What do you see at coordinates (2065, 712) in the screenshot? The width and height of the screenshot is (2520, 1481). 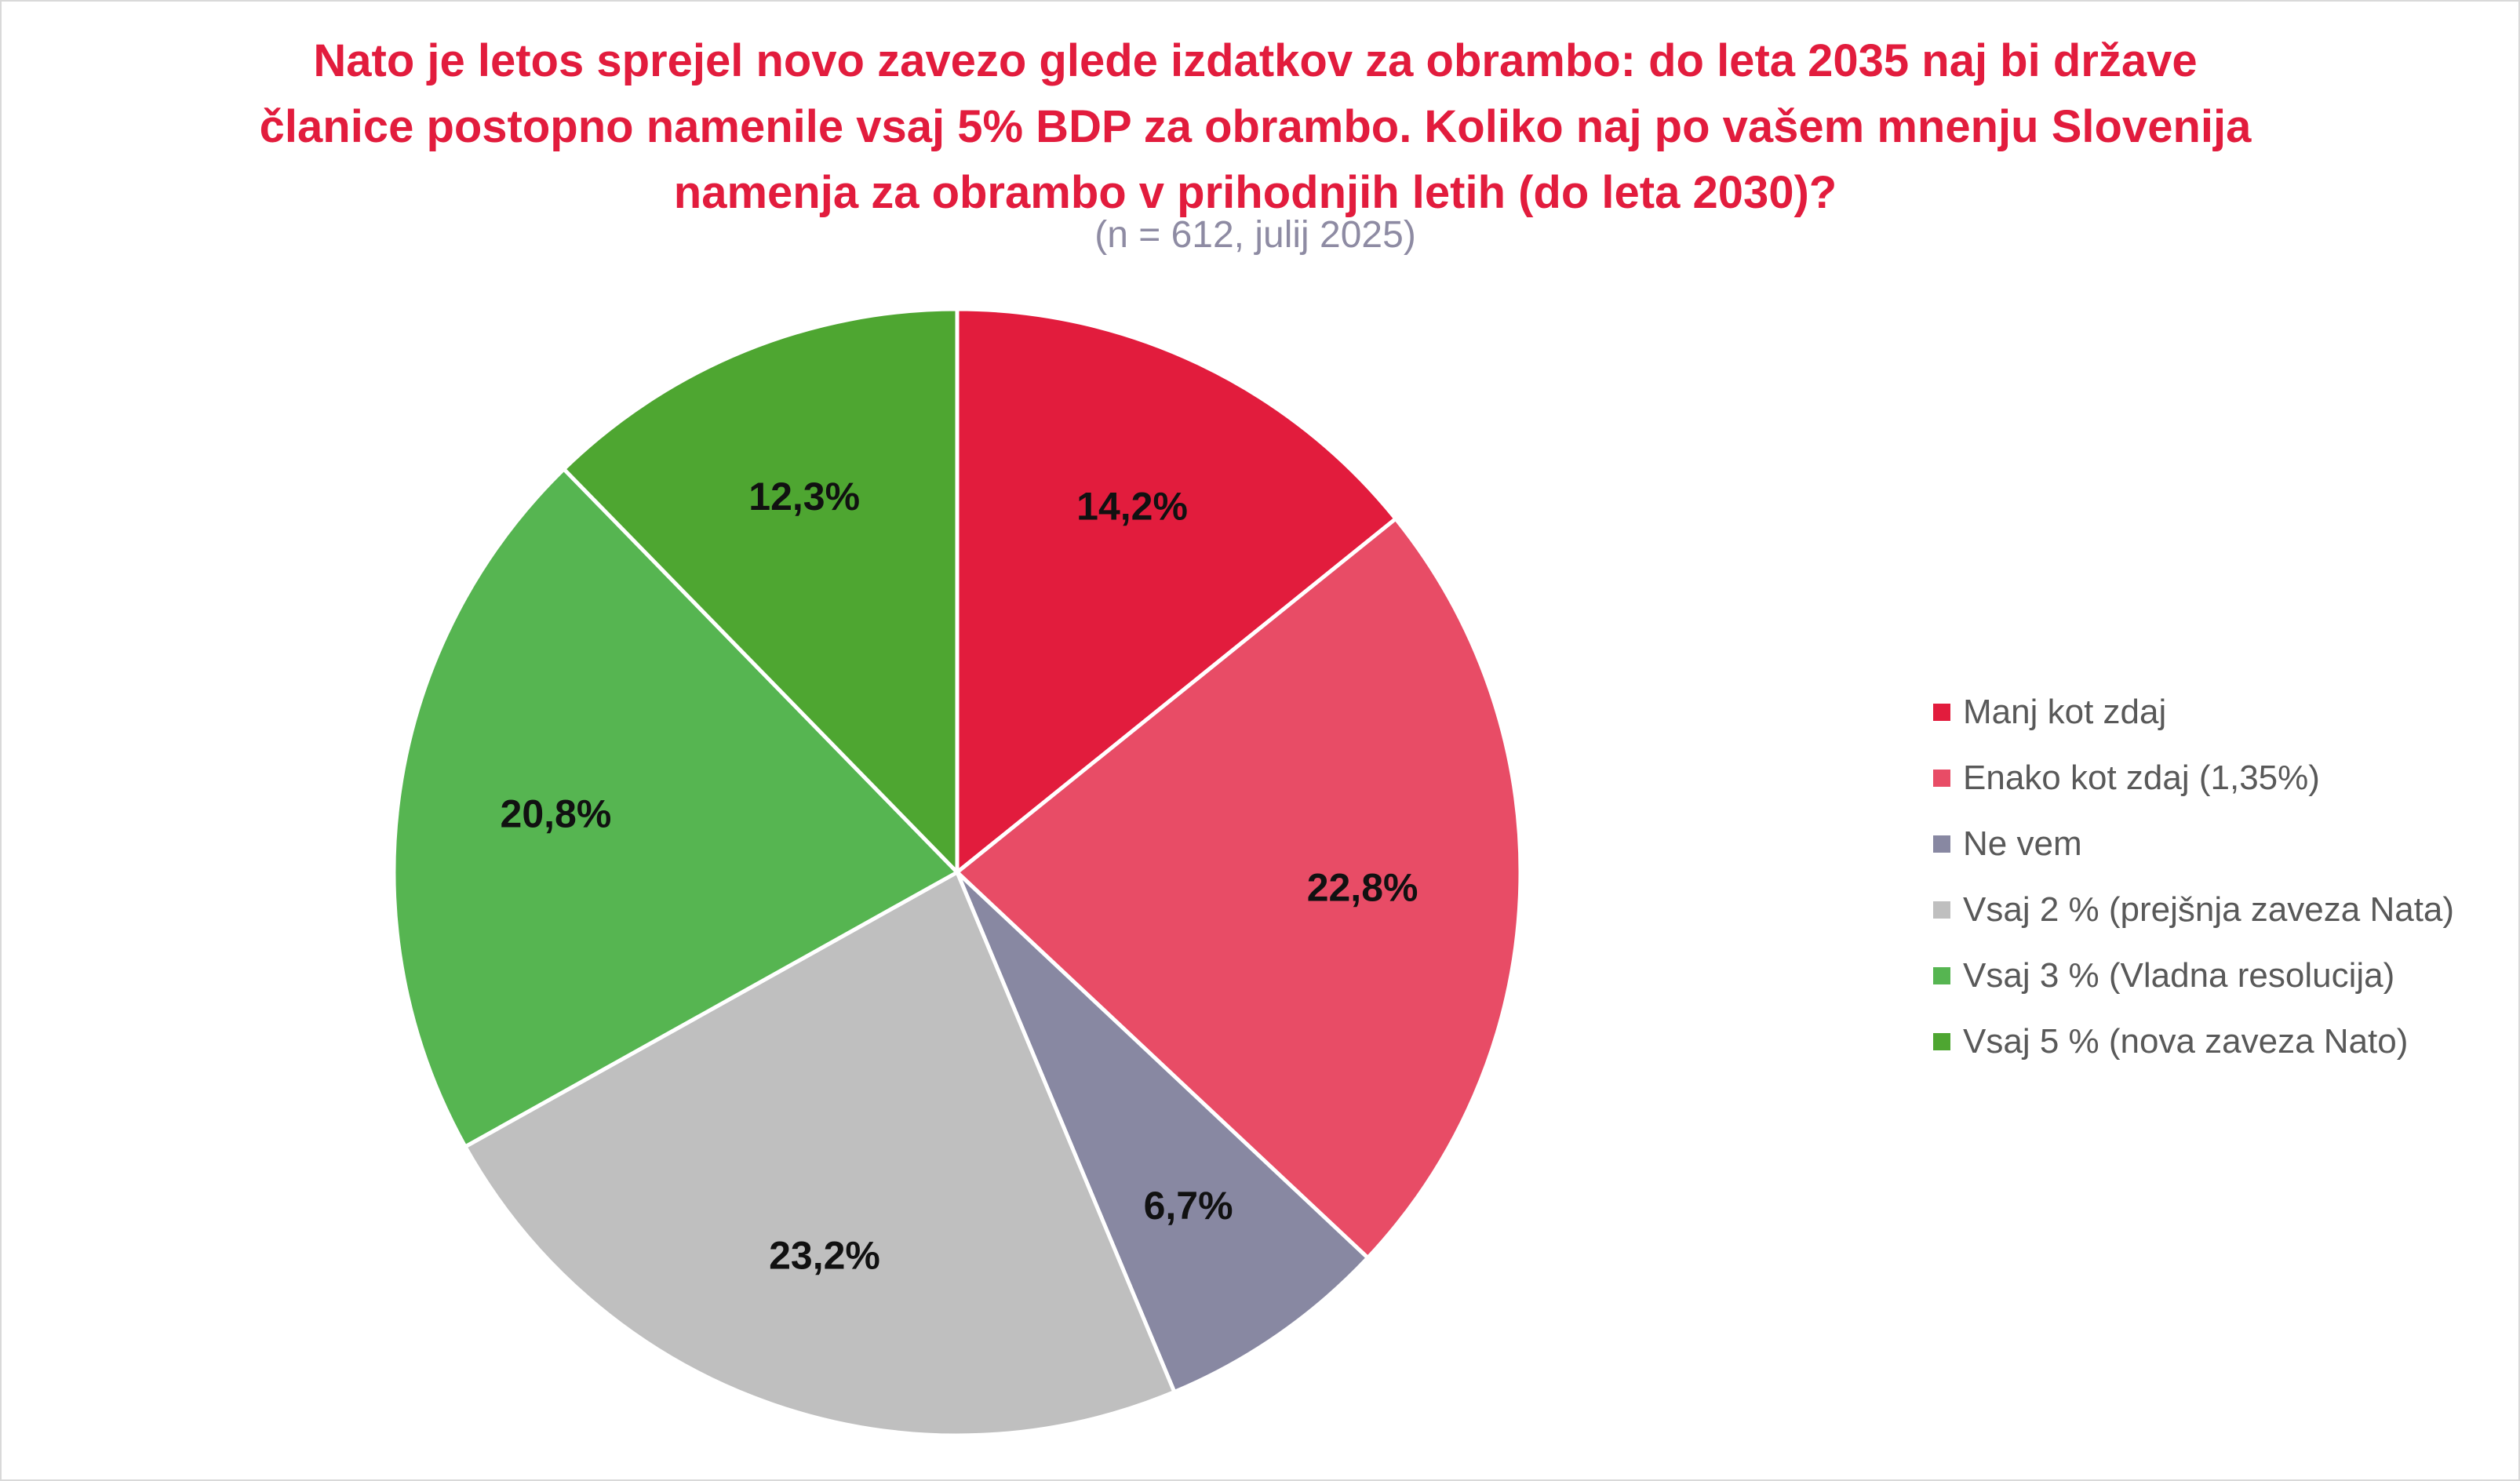 I see `legend-label: Manj kot zdaj` at bounding box center [2065, 712].